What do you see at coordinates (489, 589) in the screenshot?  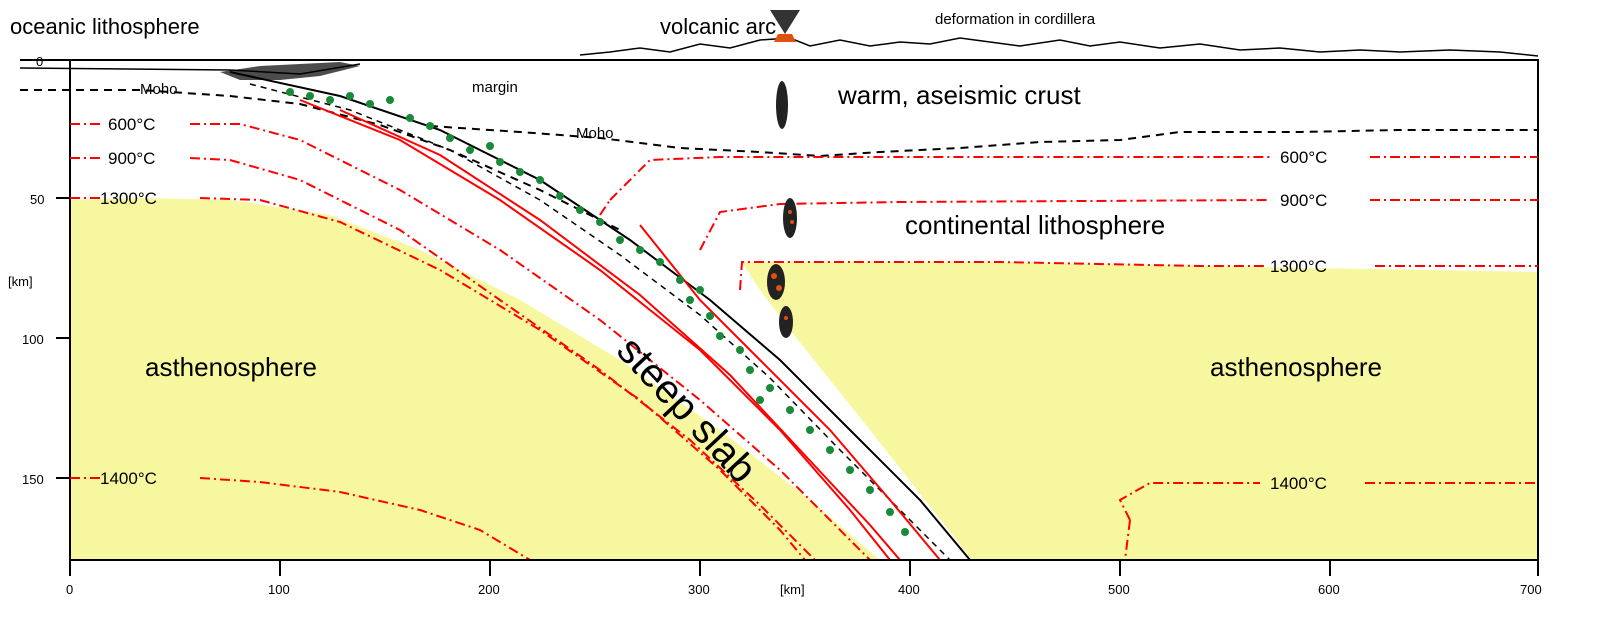 I see `x-tick-200: 200` at bounding box center [489, 589].